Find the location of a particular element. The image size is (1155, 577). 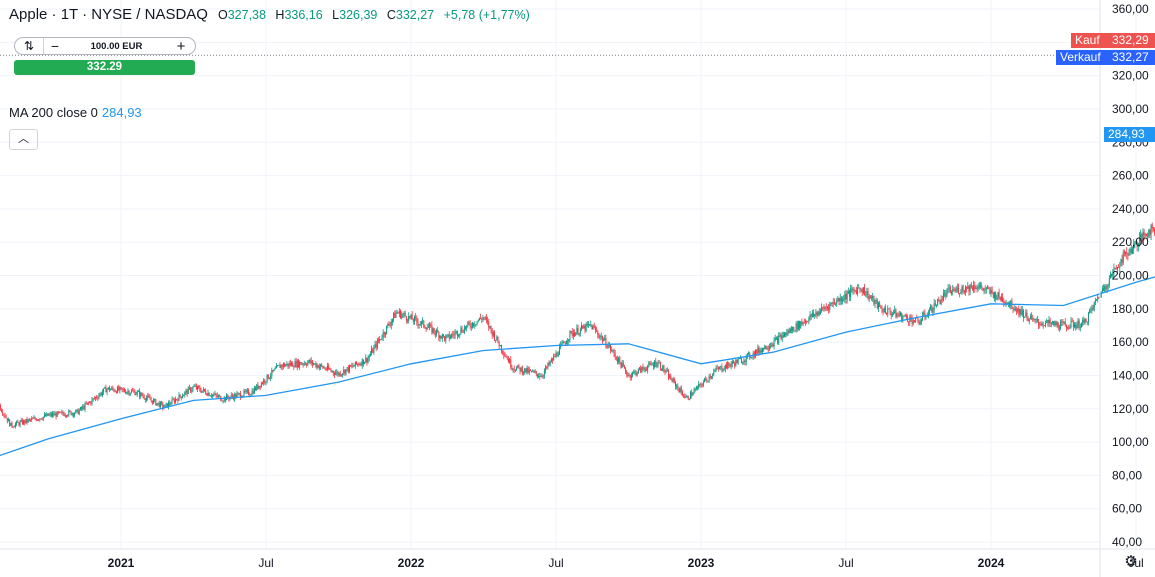

chevron-up-icon: ︿ is located at coordinates (23, 139).